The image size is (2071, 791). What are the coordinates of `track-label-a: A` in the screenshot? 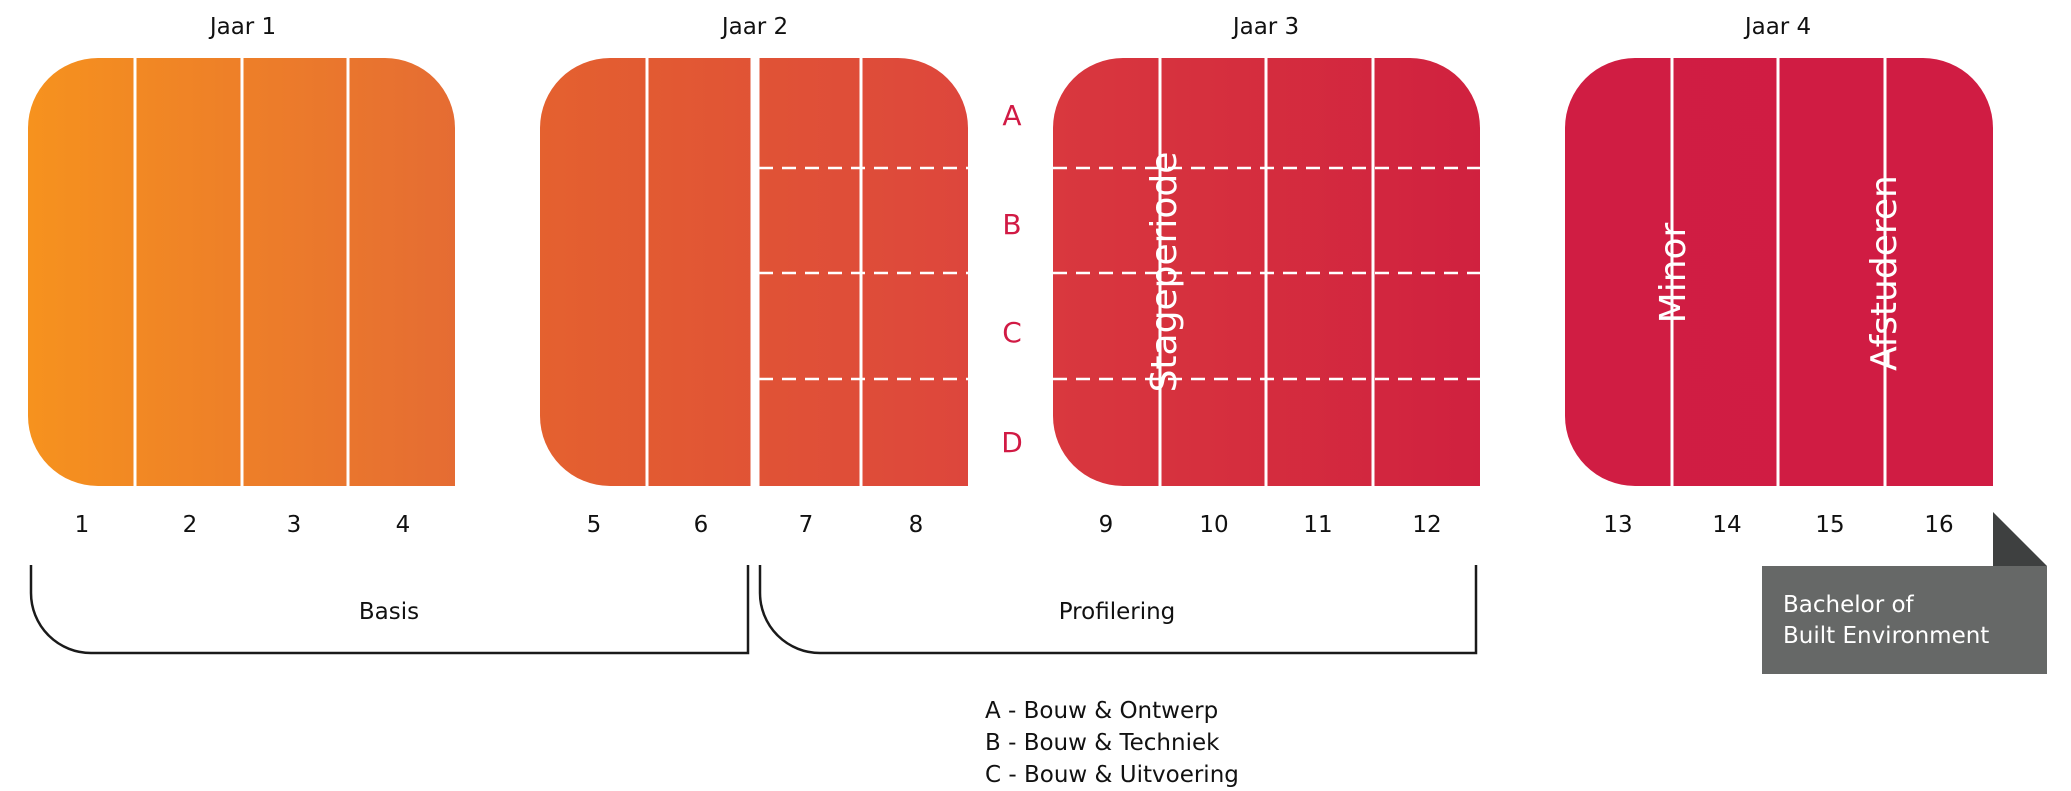 It's located at (1011, 115).